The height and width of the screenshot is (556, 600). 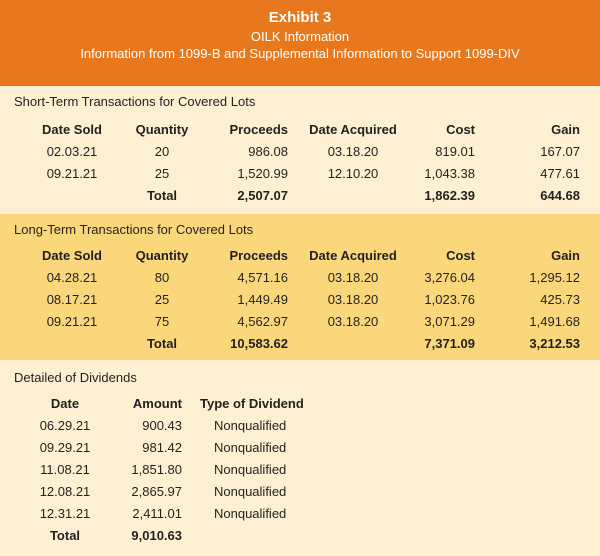 What do you see at coordinates (162, 447) in the screenshot?
I see `dividend-amount: 981.42` at bounding box center [162, 447].